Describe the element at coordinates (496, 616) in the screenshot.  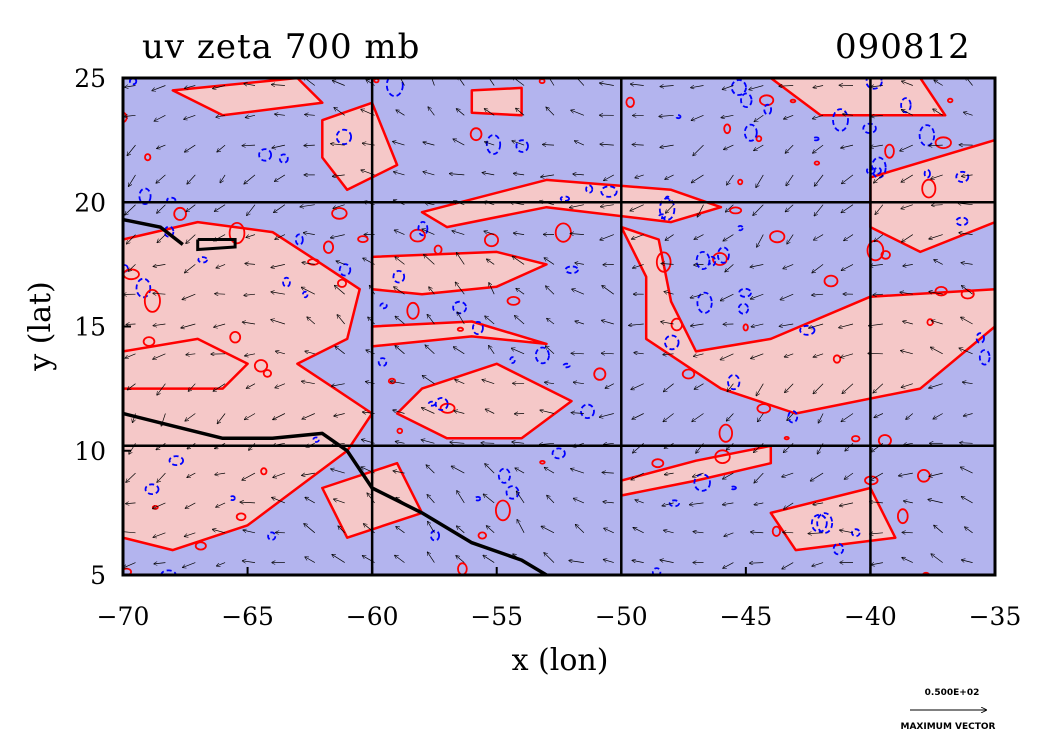
I see `x-tick-label: −55` at that location.